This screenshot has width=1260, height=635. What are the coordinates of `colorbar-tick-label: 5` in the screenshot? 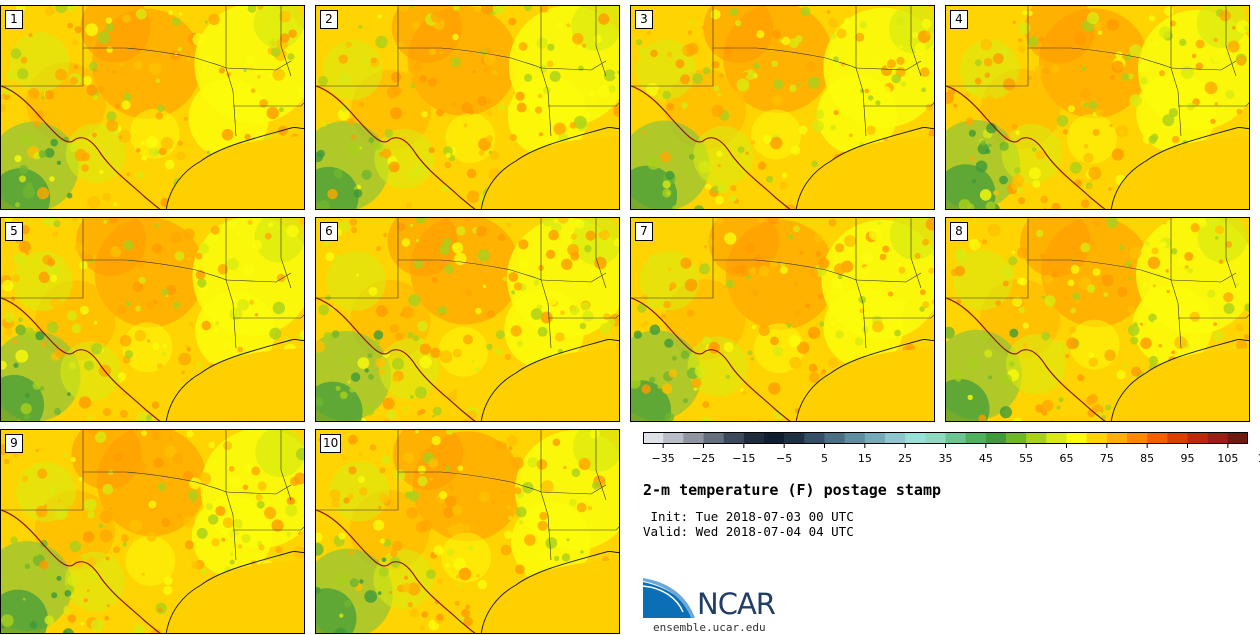 It's located at (824, 458).